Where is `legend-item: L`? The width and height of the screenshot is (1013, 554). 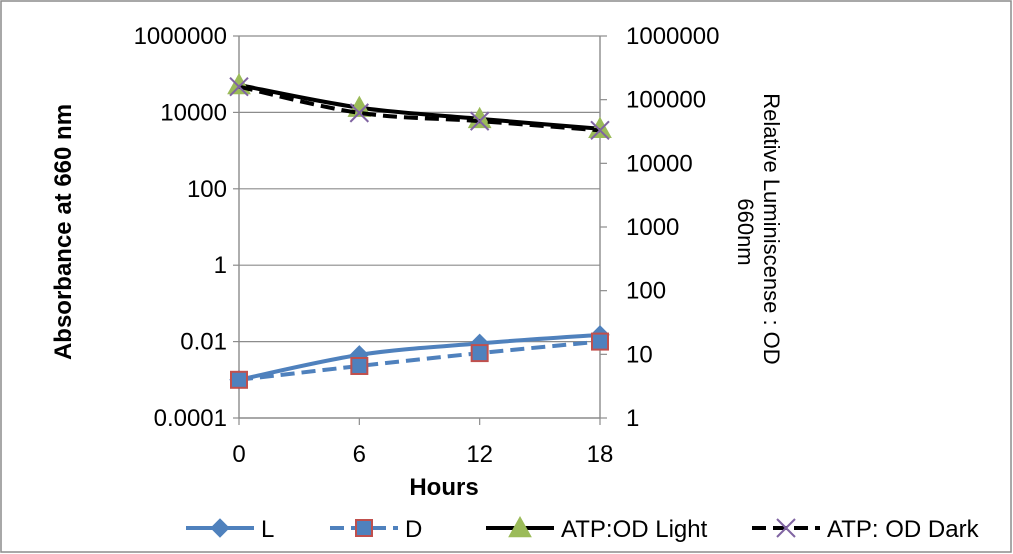
legend-item: L is located at coordinates (230, 529).